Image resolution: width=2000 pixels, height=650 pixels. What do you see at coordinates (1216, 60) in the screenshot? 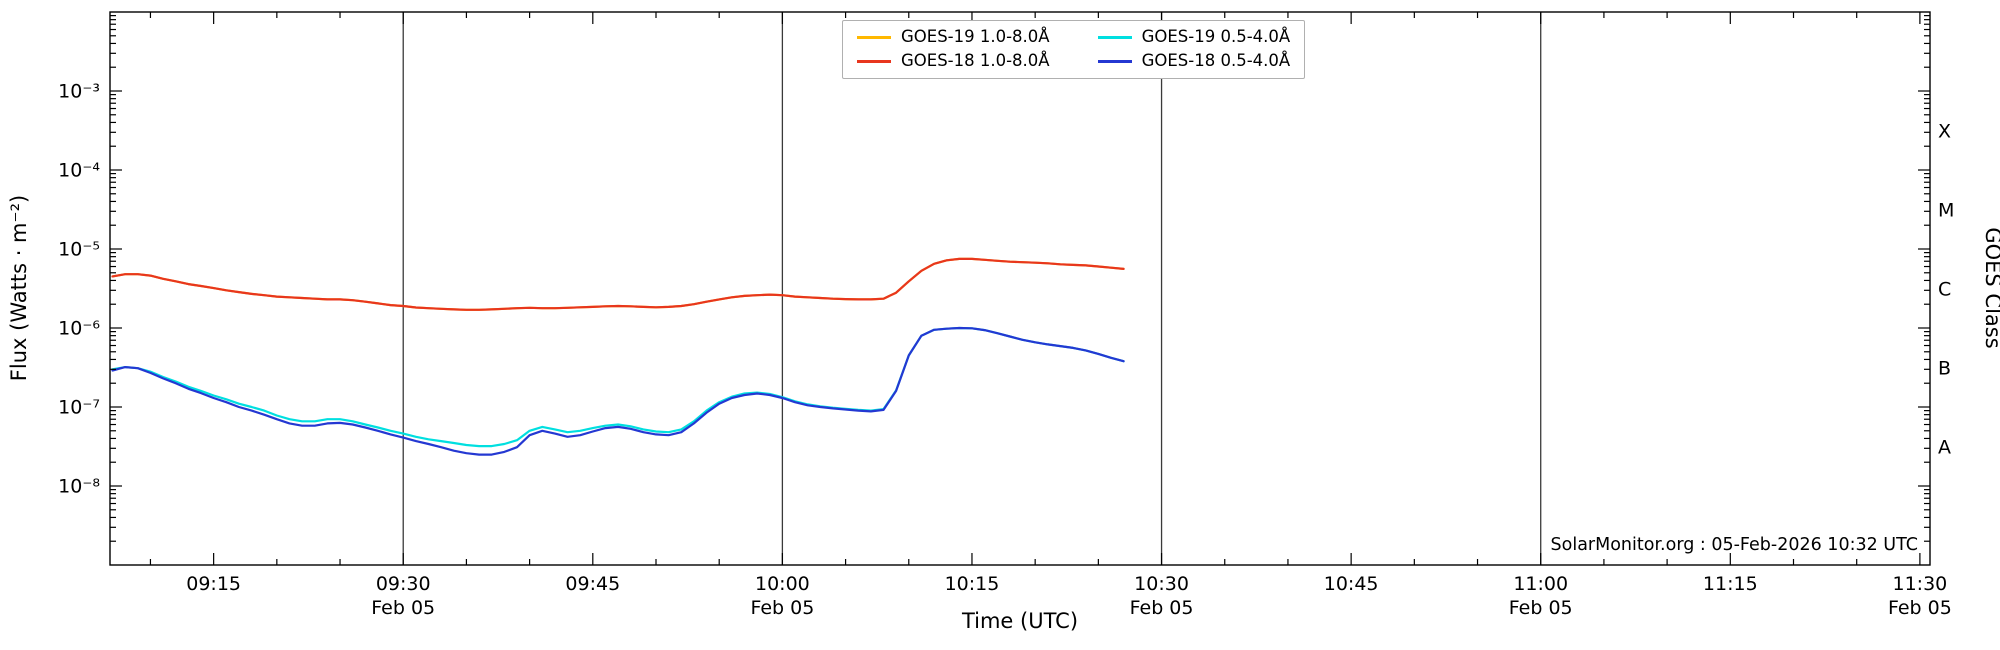
I see `legend-label: GOES-18 0.5-4.0Å` at bounding box center [1216, 60].